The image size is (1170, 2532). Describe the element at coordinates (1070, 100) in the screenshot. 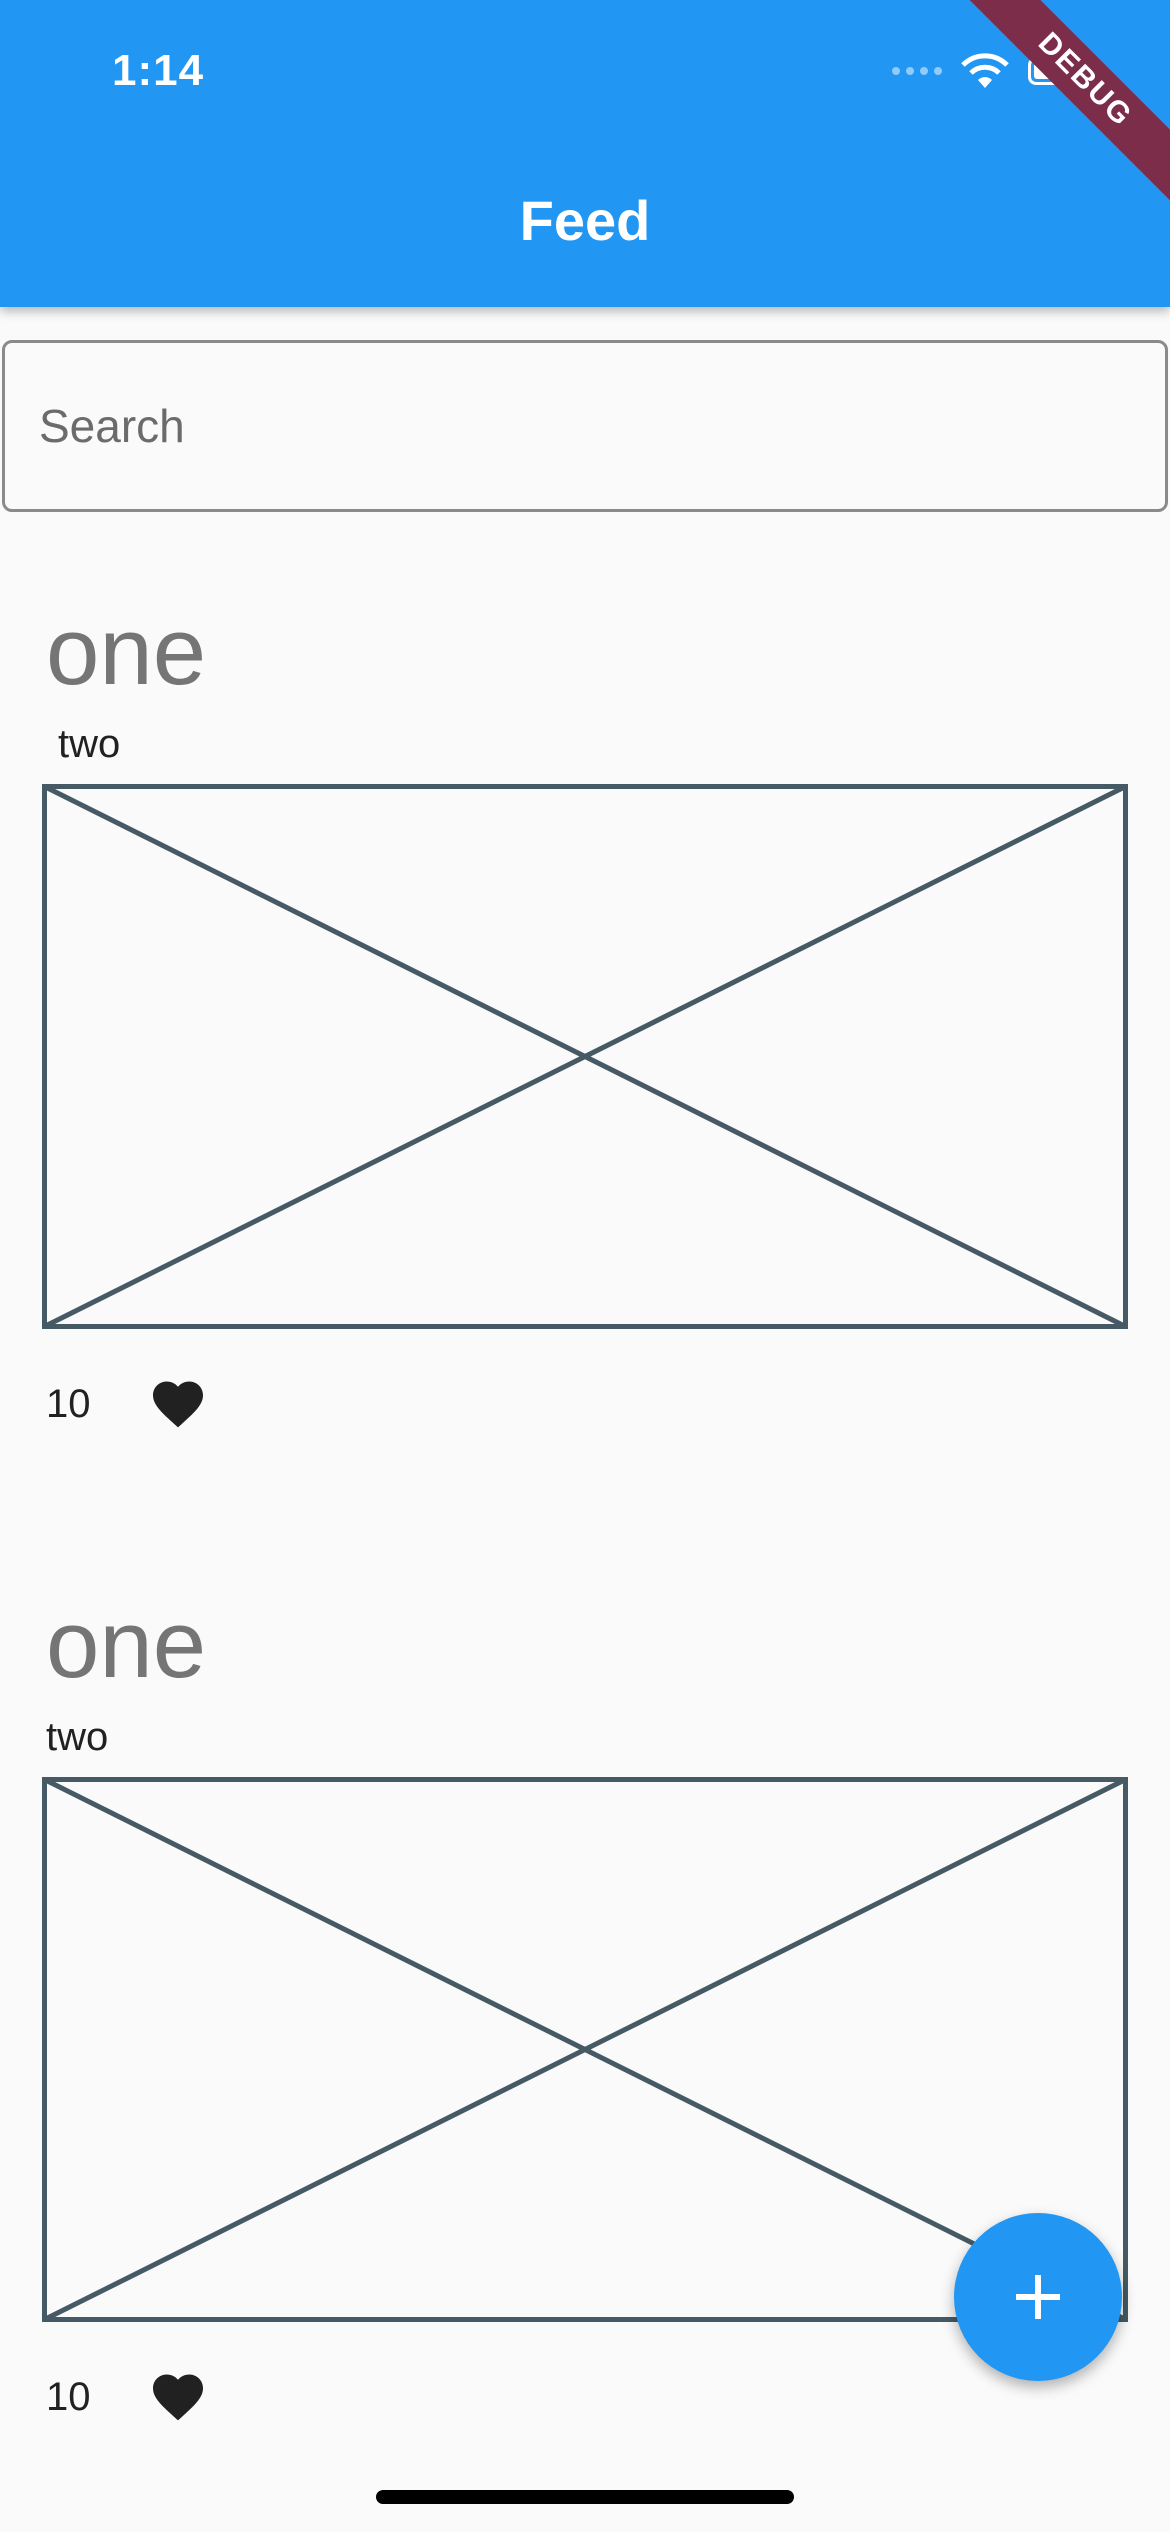

I see `debug-banner: DEBUG` at that location.